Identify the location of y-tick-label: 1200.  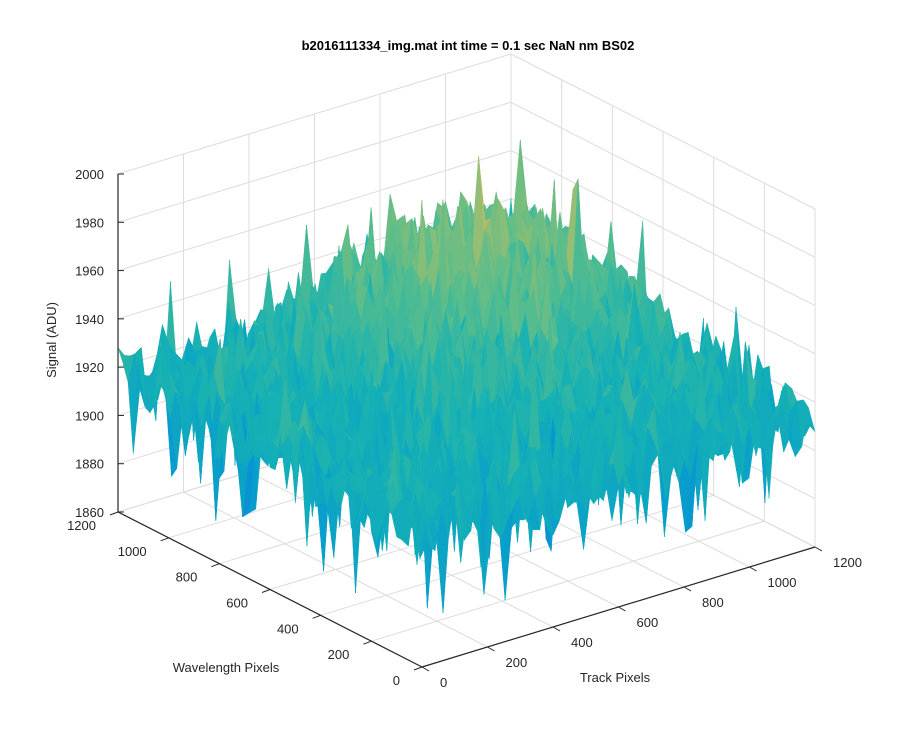
(81, 525).